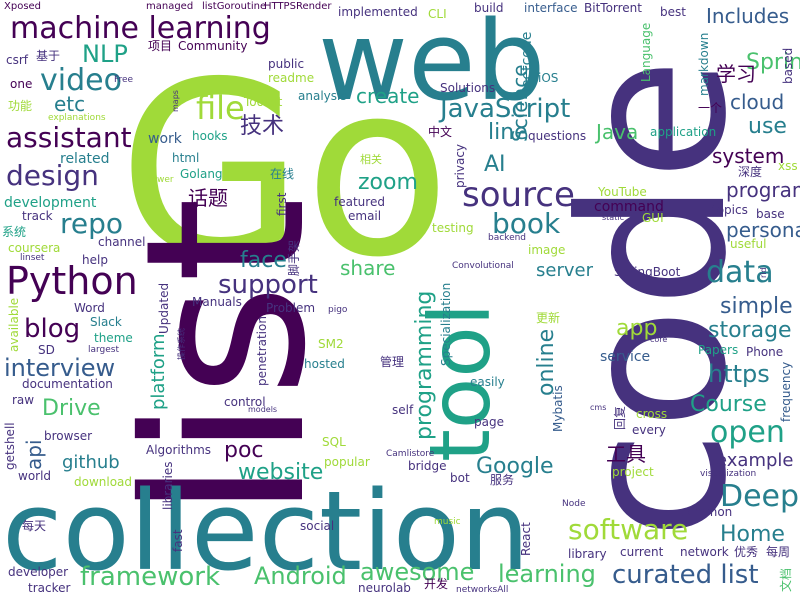 The image size is (800, 600). Describe the element at coordinates (557, 136) in the screenshot. I see `word-questions: questions` at that location.